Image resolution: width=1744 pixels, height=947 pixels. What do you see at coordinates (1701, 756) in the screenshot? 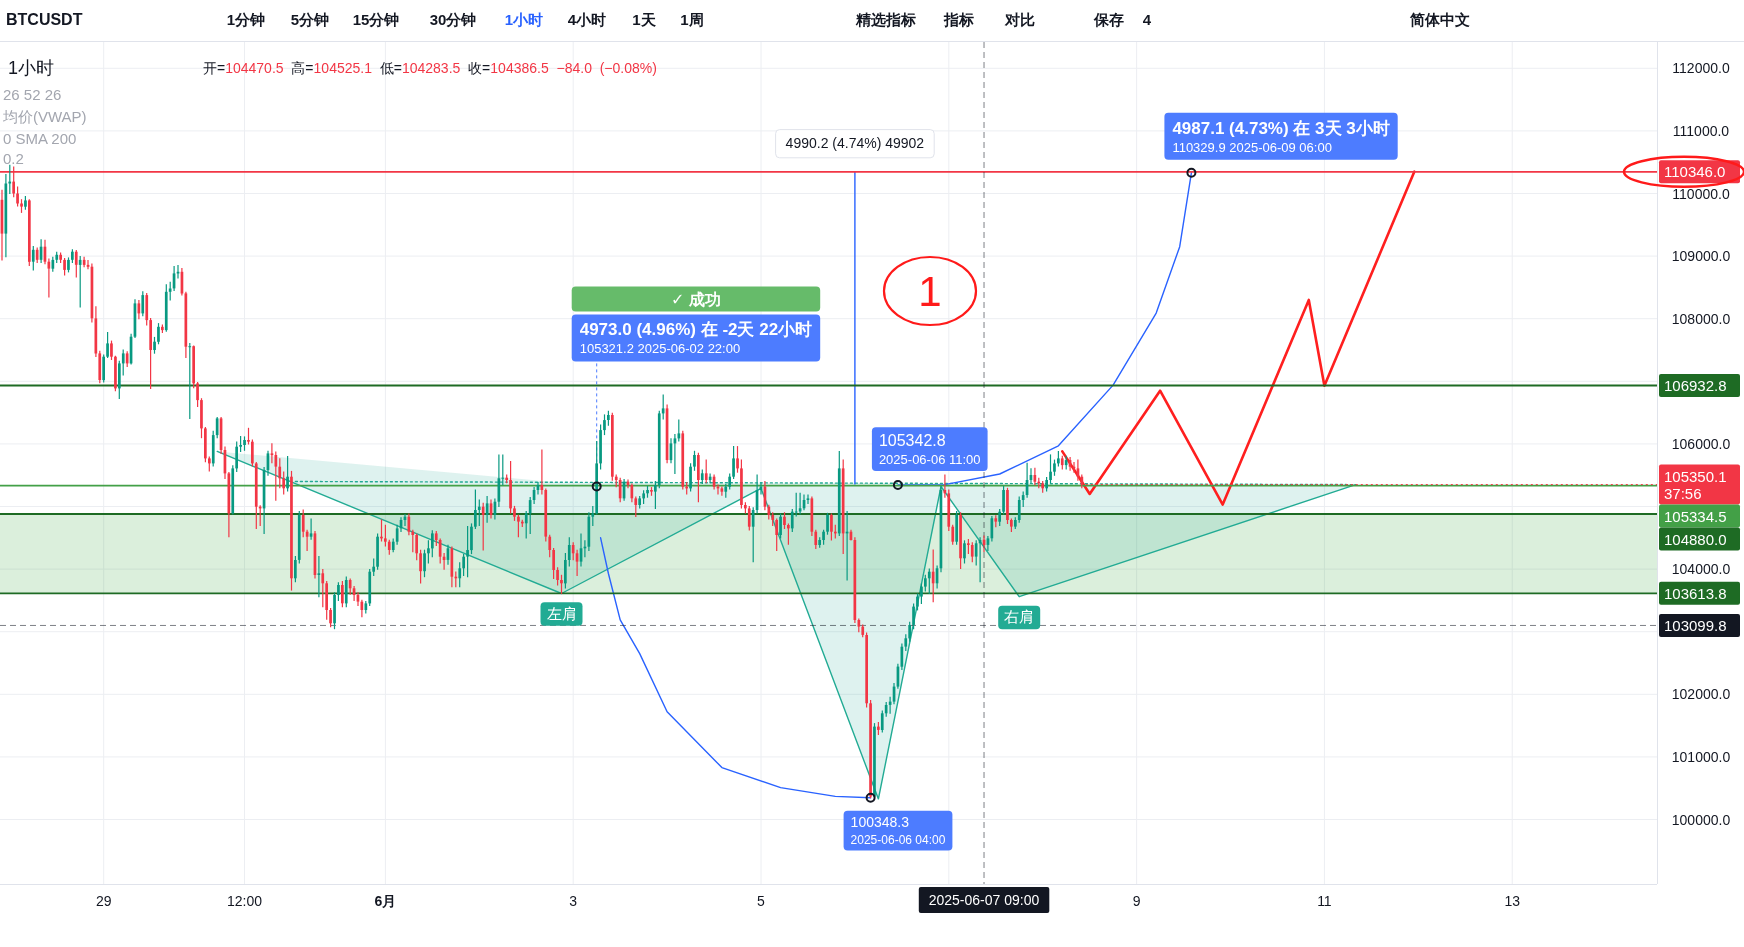
I see `y-tick-label: 101000.0` at bounding box center [1701, 756].